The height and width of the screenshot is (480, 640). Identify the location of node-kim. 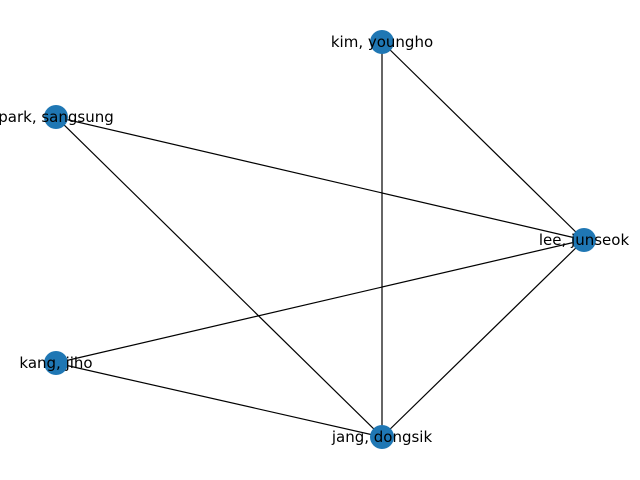
(382, 42).